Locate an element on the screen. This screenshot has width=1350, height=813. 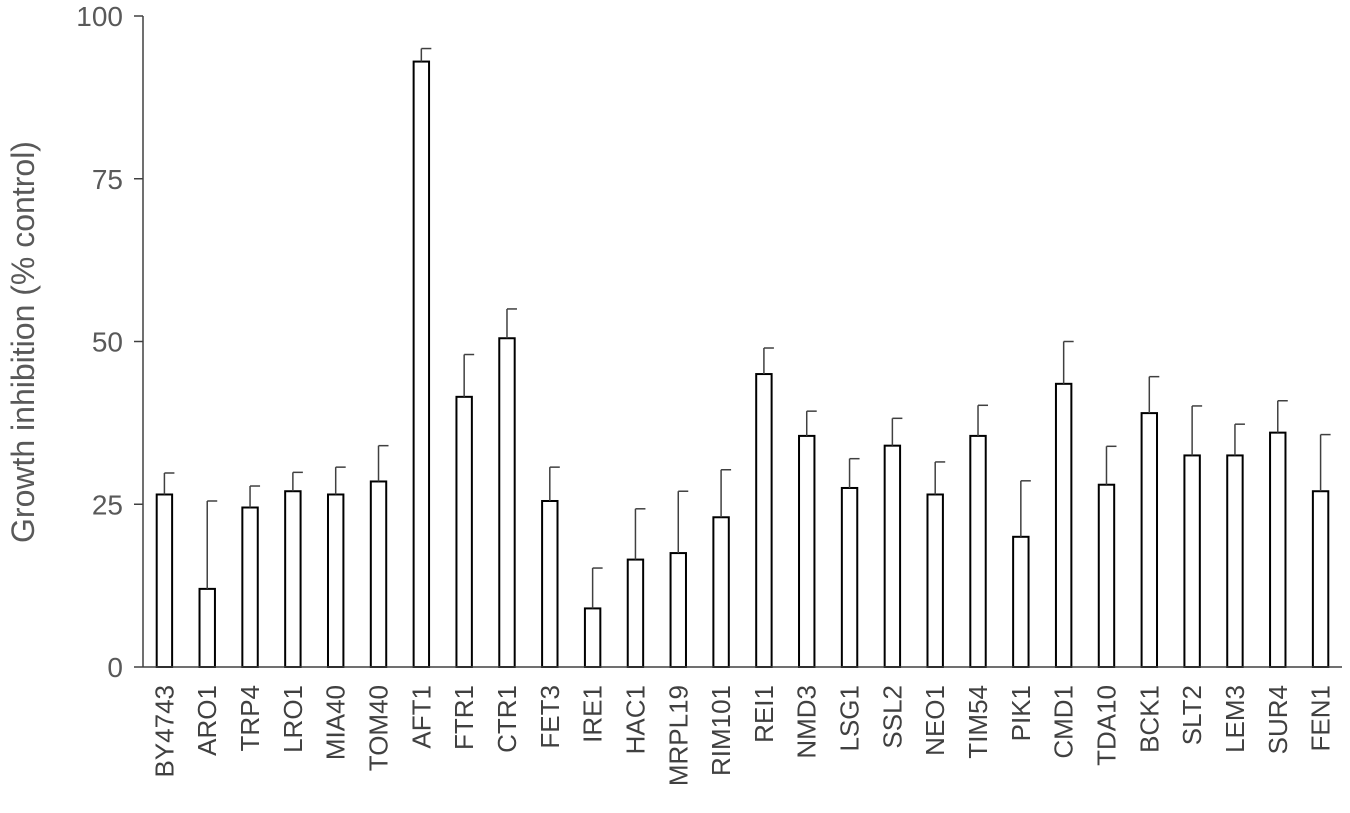
x-category-label: FTR1 is located at coordinates (464, 717).